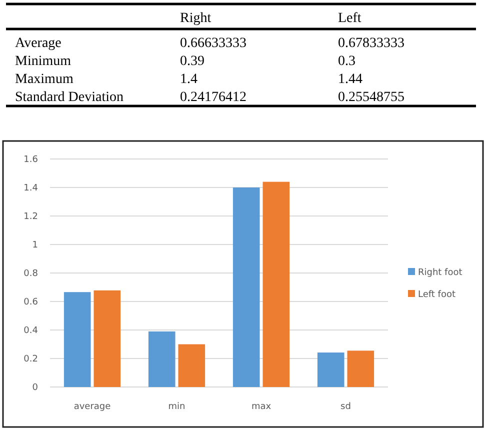  What do you see at coordinates (31, 303) in the screenshot?
I see `y-tick-label: 0.6` at bounding box center [31, 303].